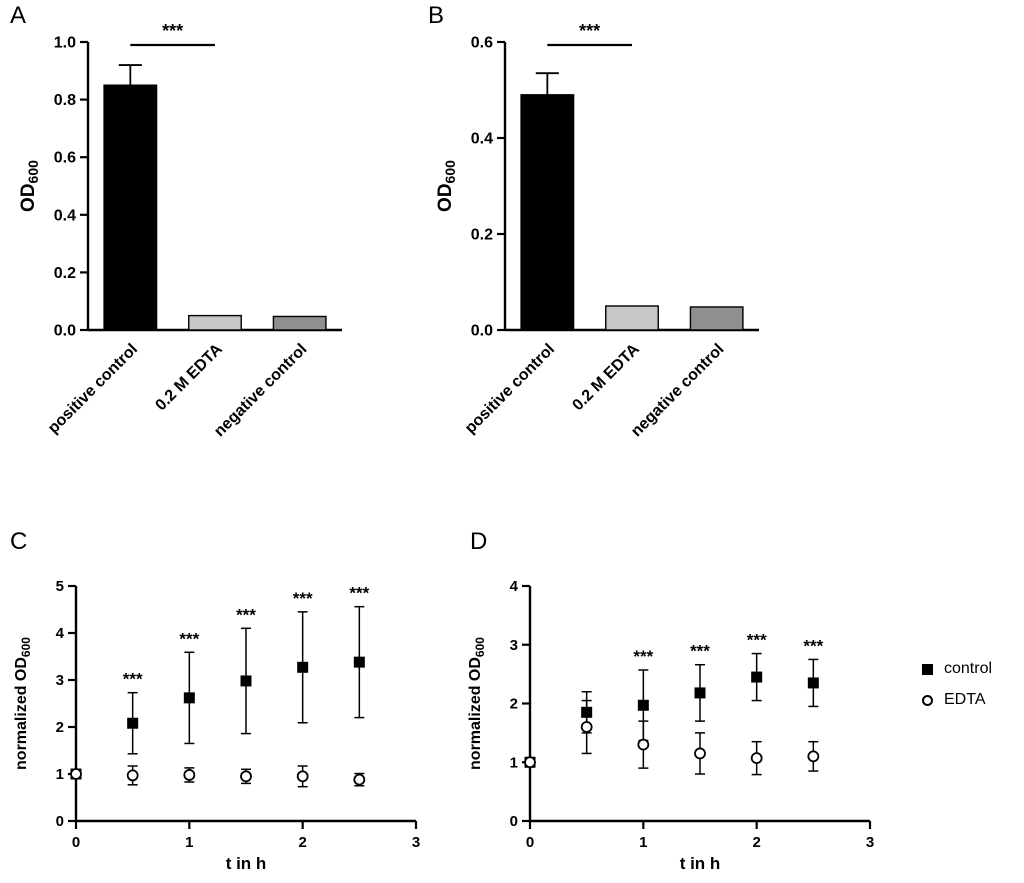 This screenshot has height=883, width=1024. I want to click on svg-text: 1.0, so click(65, 43).